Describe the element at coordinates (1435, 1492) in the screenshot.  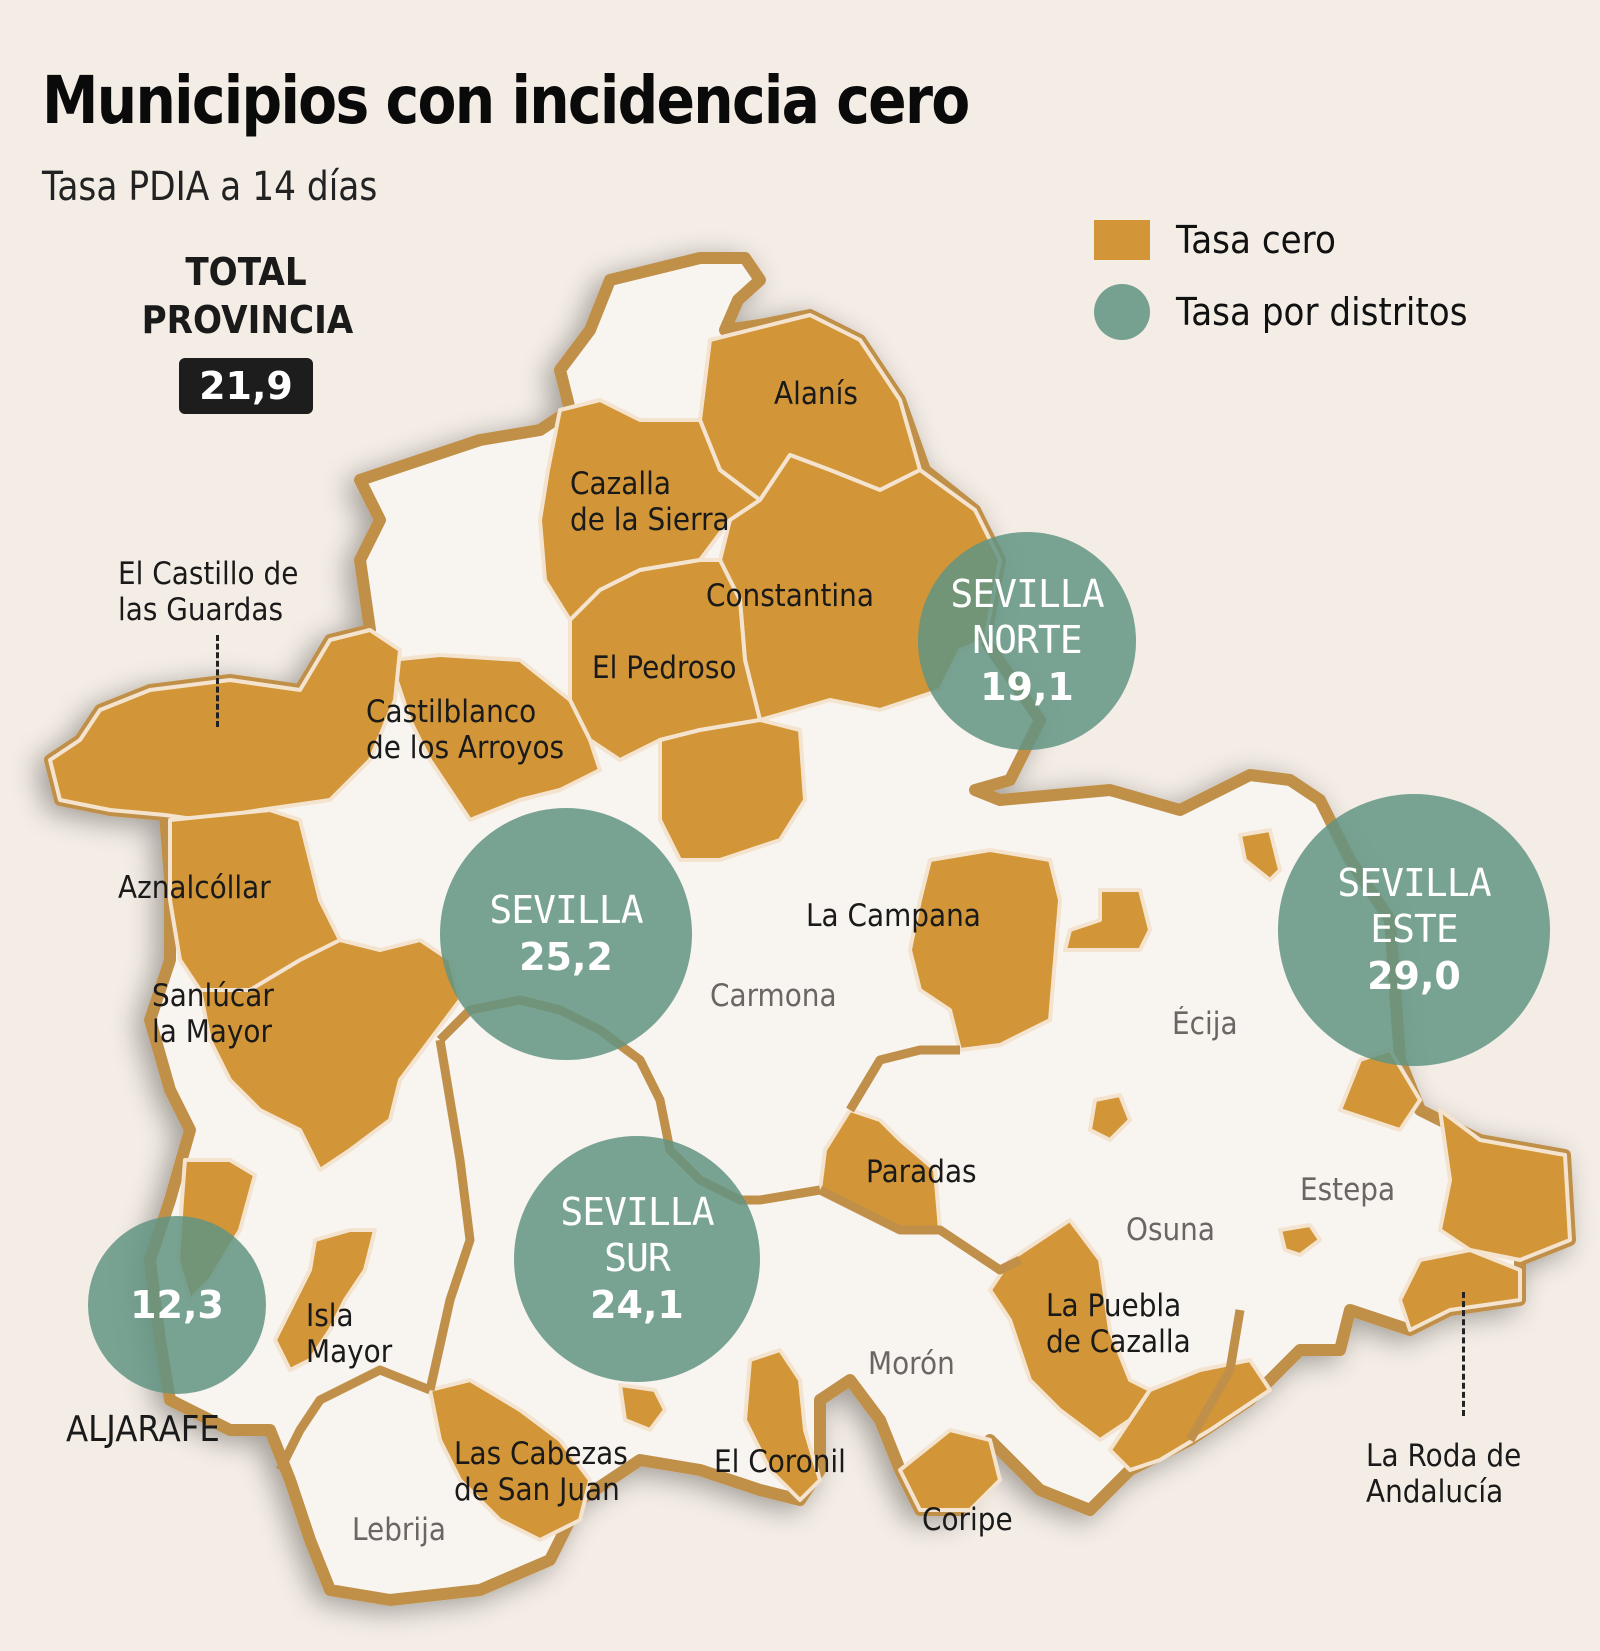
I see `label-la-roda-2: Andalucía` at that location.